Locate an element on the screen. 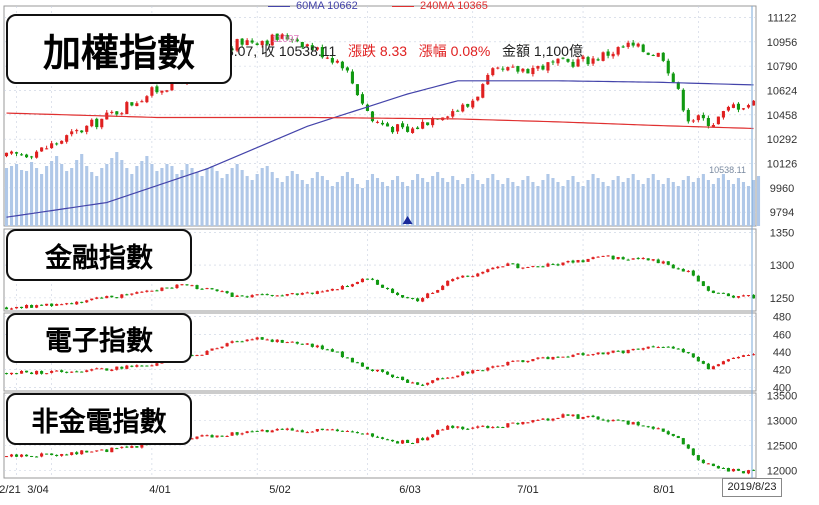 The height and width of the screenshot is (505, 819). current-date-box: 2019/8/23 is located at coordinates (752, 487).